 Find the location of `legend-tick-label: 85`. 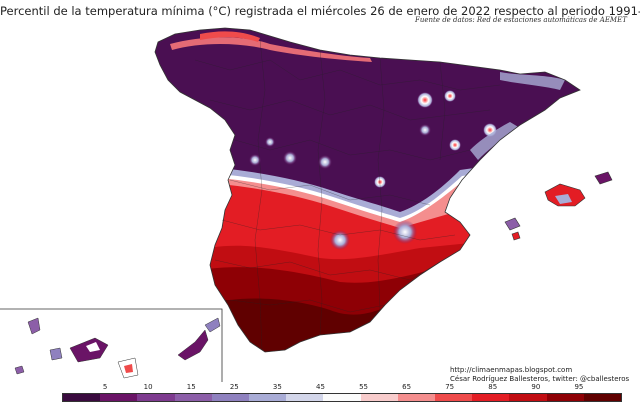

legend-tick-label: 85 is located at coordinates (493, 387).